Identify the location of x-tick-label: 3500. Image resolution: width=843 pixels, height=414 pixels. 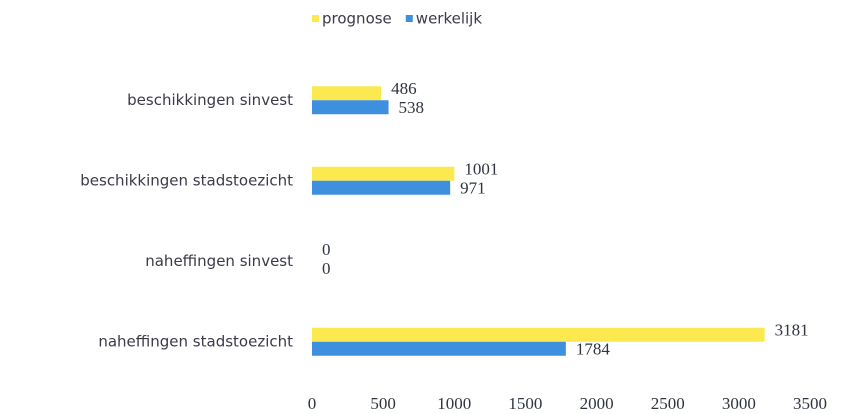
(810, 403).